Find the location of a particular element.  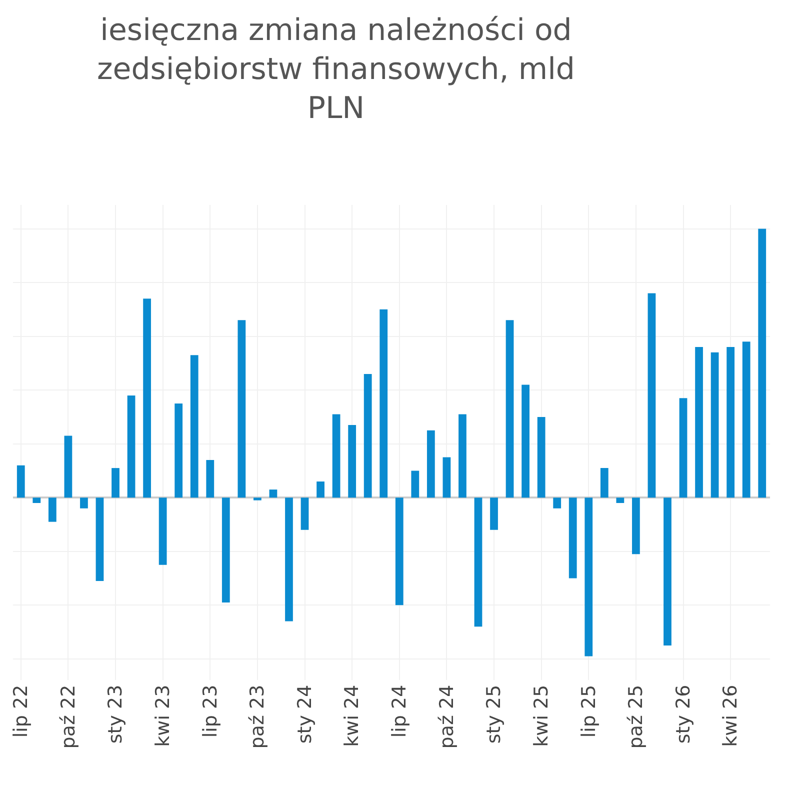

x-tick-label: paź 24 is located at coordinates (447, 716).